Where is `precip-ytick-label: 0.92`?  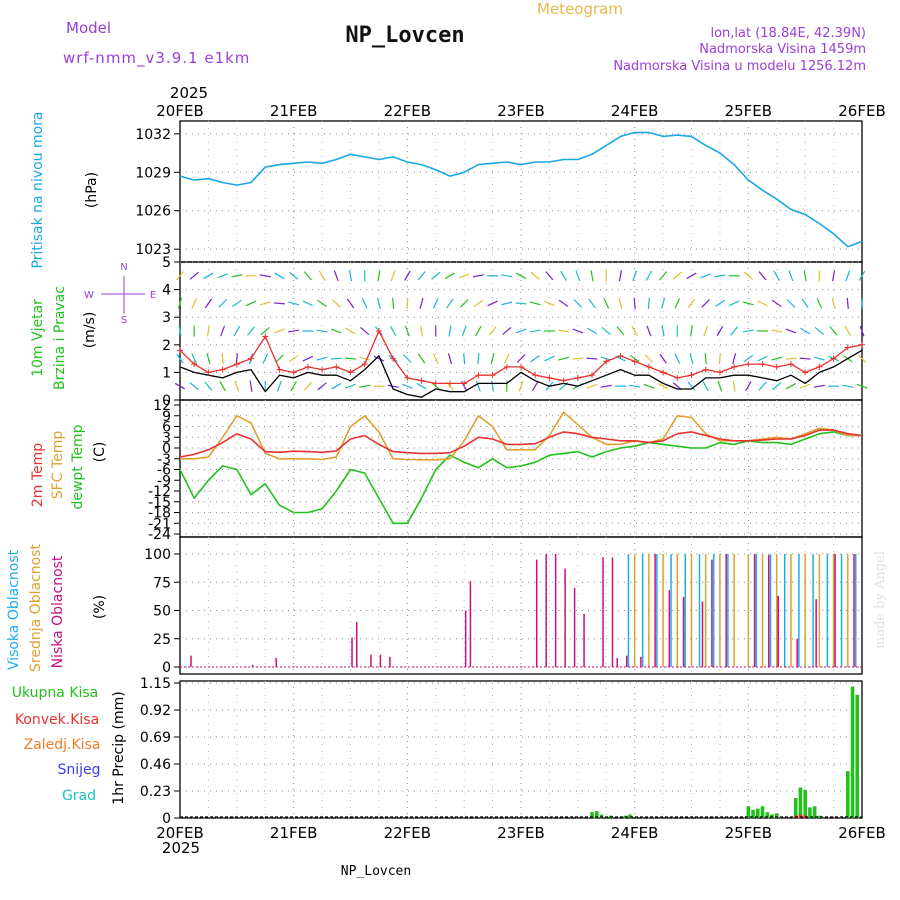
precip-ytick-label: 0.92 is located at coordinates (155, 711).